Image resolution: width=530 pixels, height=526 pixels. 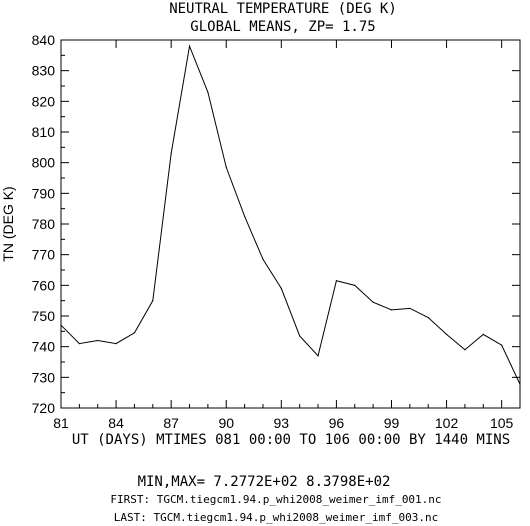 I want to click on y-tick-label: 760, so click(x=44, y=285).